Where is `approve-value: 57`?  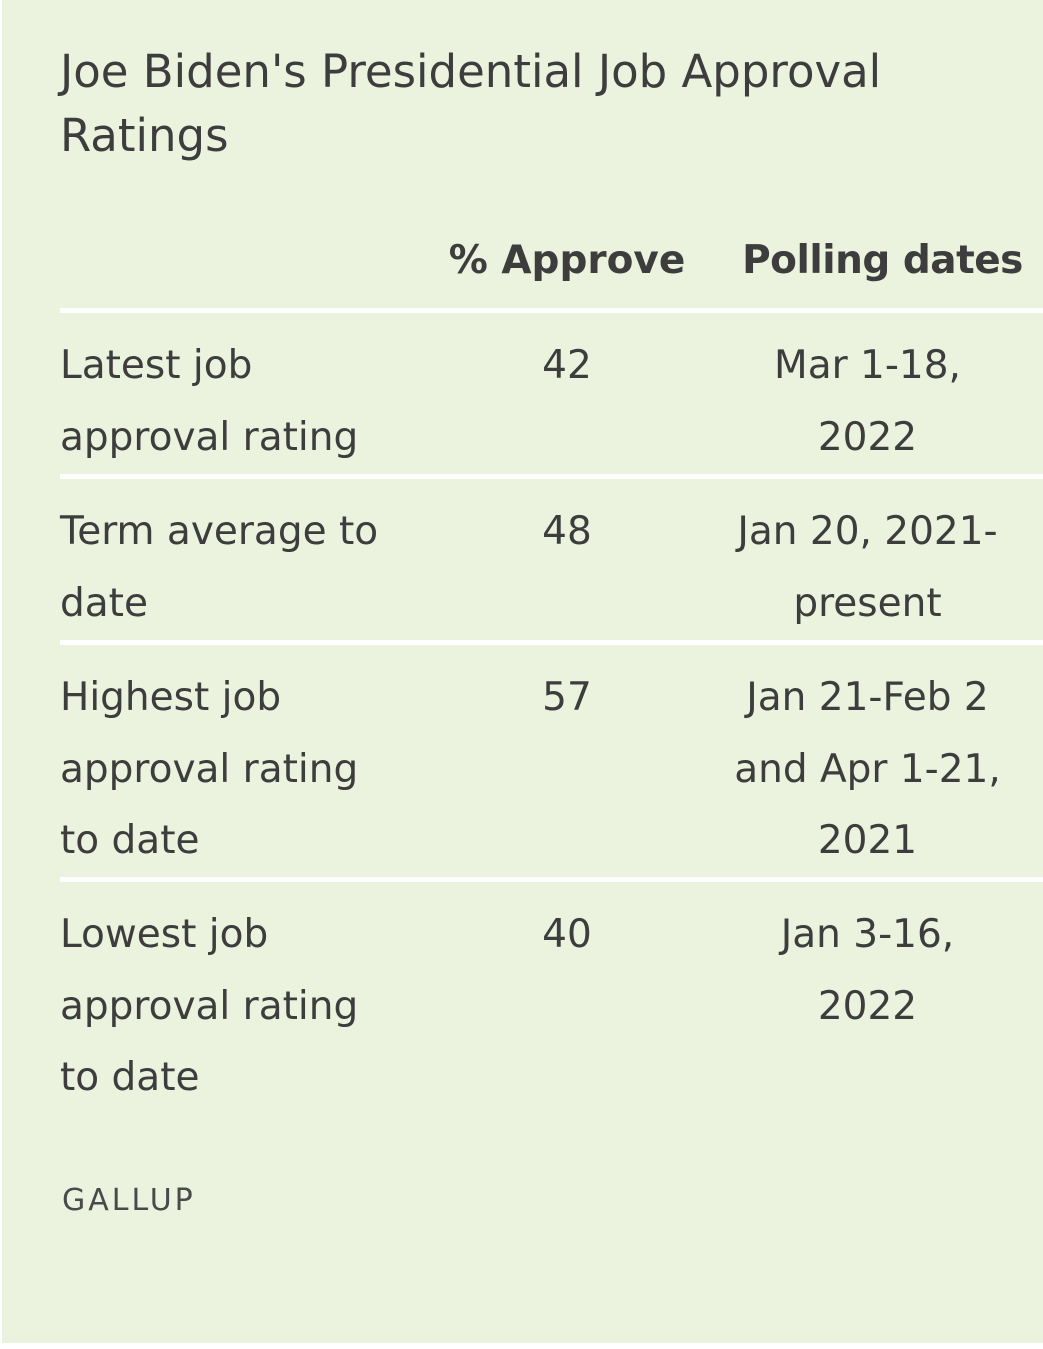 approve-value: 57 is located at coordinates (567, 697).